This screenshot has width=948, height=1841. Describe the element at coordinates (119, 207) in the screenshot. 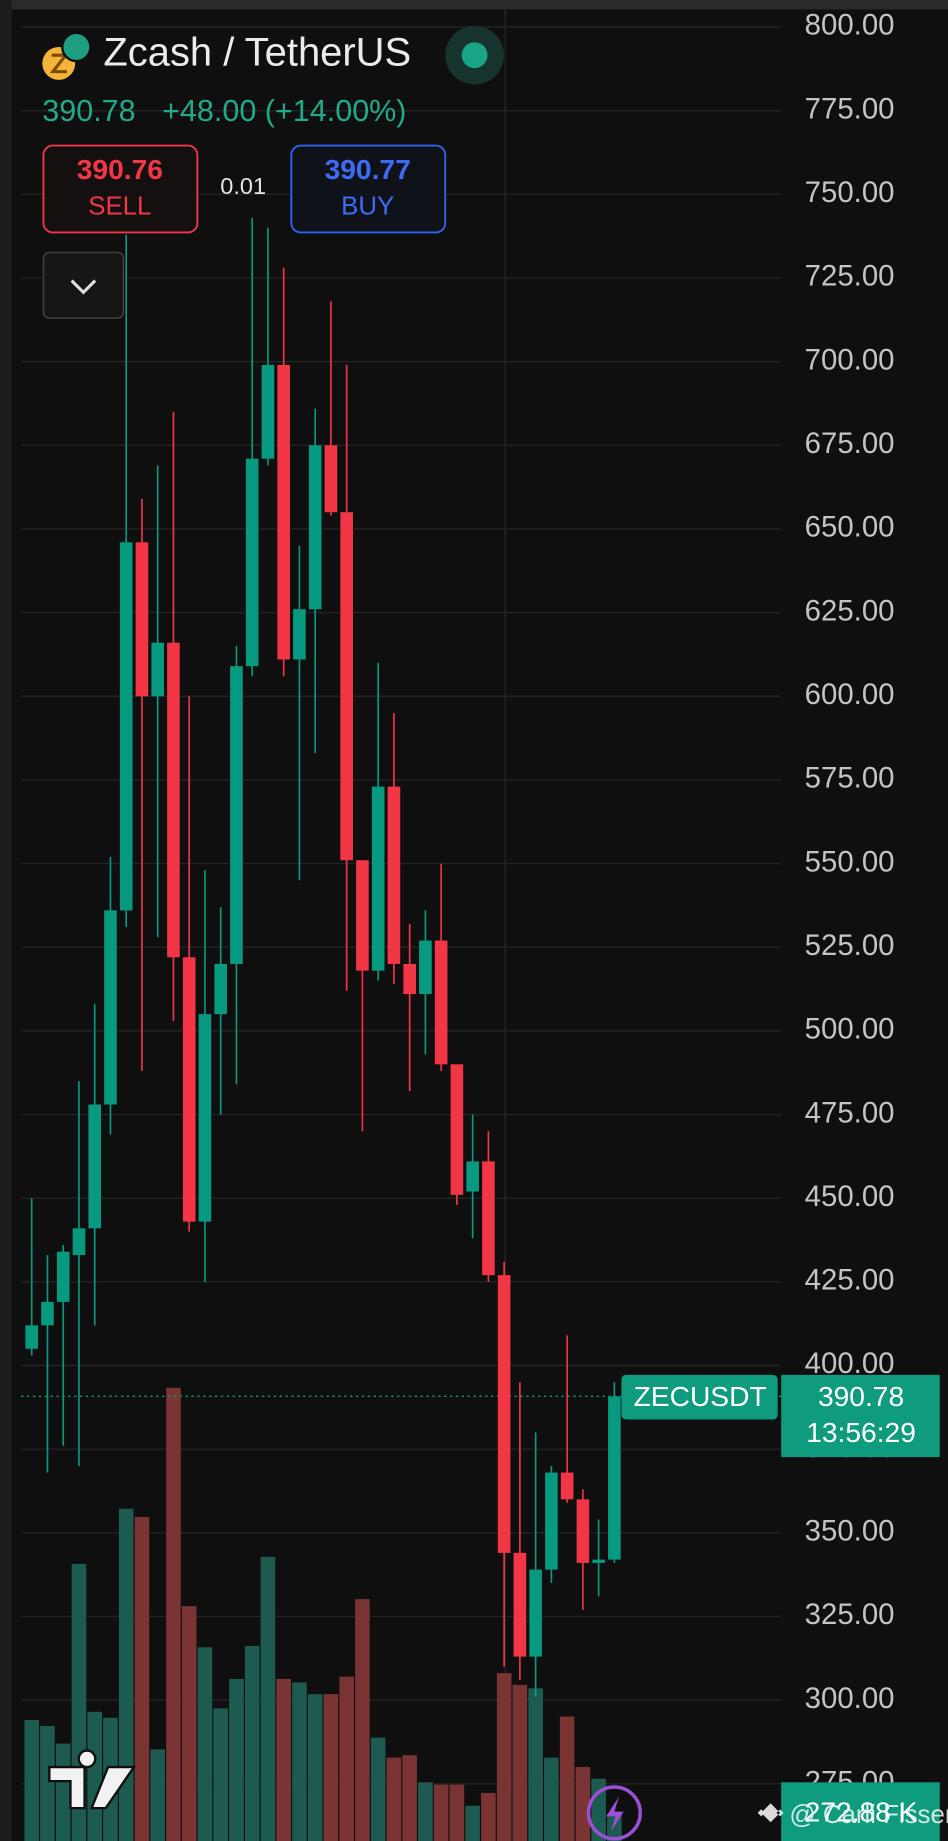

I see `sell-label: SELL` at that location.